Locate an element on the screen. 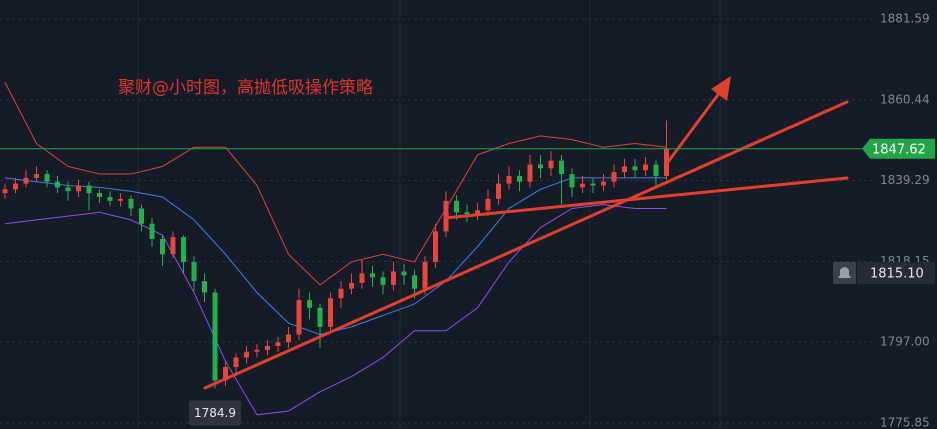 Image resolution: width=937 pixels, height=429 pixels. current-price-box is located at coordinates (898, 148).